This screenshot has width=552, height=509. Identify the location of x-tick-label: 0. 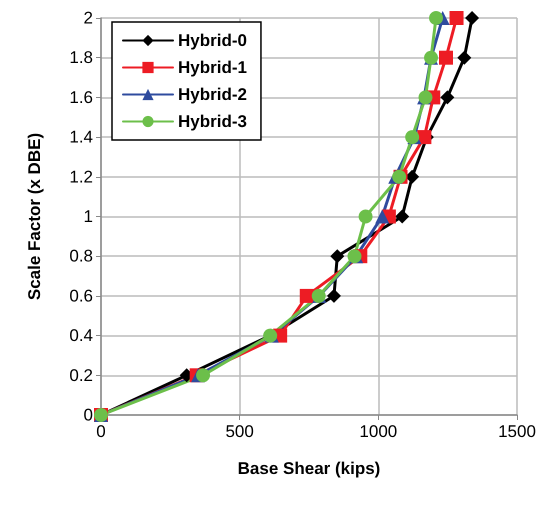
(101, 431).